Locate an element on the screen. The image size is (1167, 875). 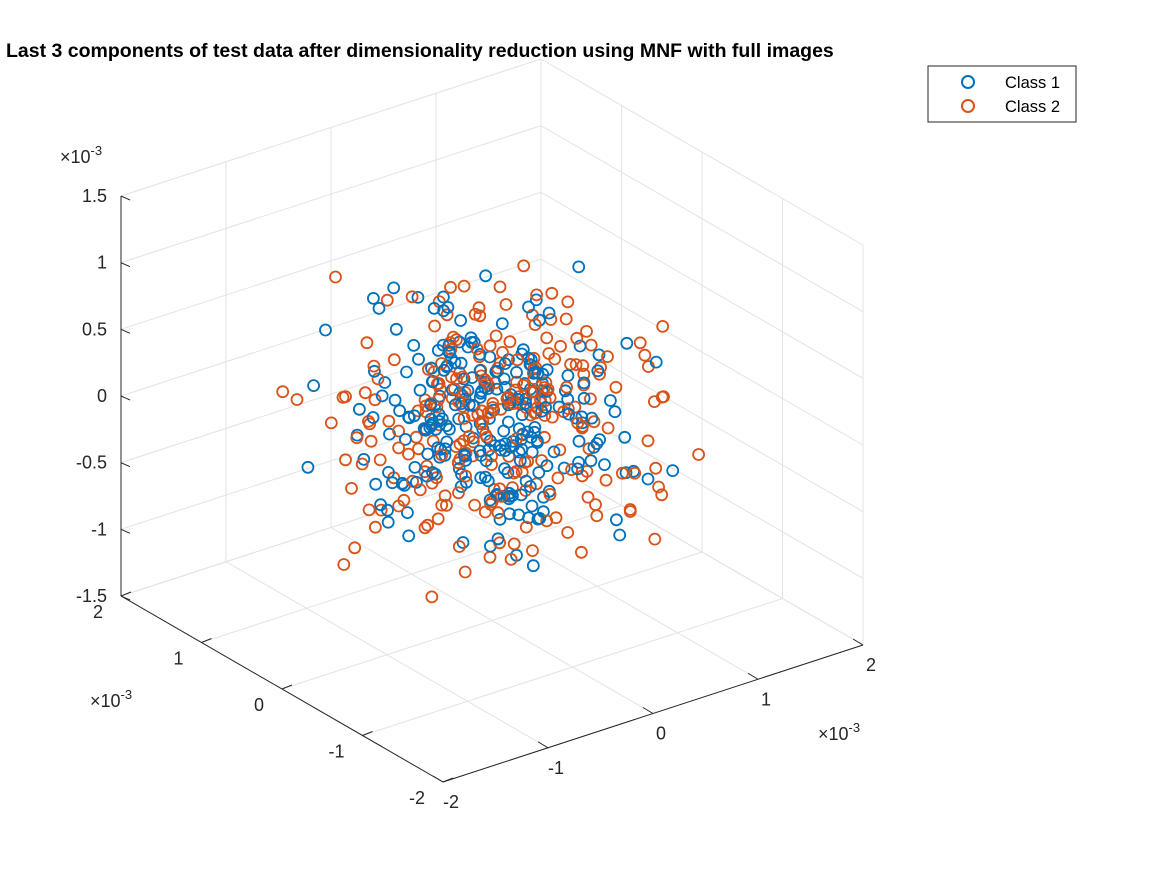
legend-item-class1: Class 1 is located at coordinates (1010, 83).